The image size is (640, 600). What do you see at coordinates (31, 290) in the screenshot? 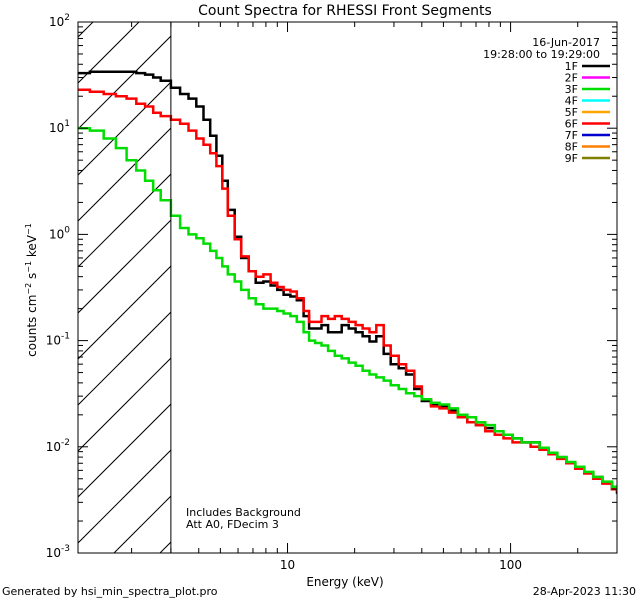
I see `y-axis-label: counts cm−2 s−1 keV−1` at bounding box center [31, 290].